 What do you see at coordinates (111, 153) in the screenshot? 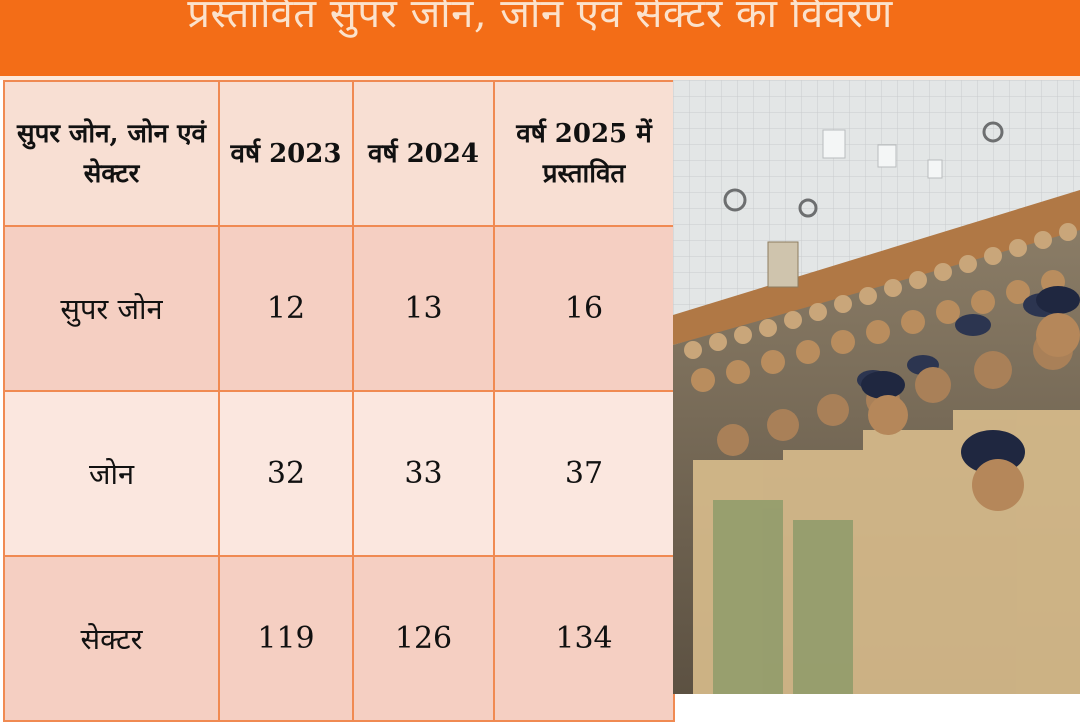
I see `header-category: सुपर जोन, जोन एवं सेक्टर` at bounding box center [111, 153].